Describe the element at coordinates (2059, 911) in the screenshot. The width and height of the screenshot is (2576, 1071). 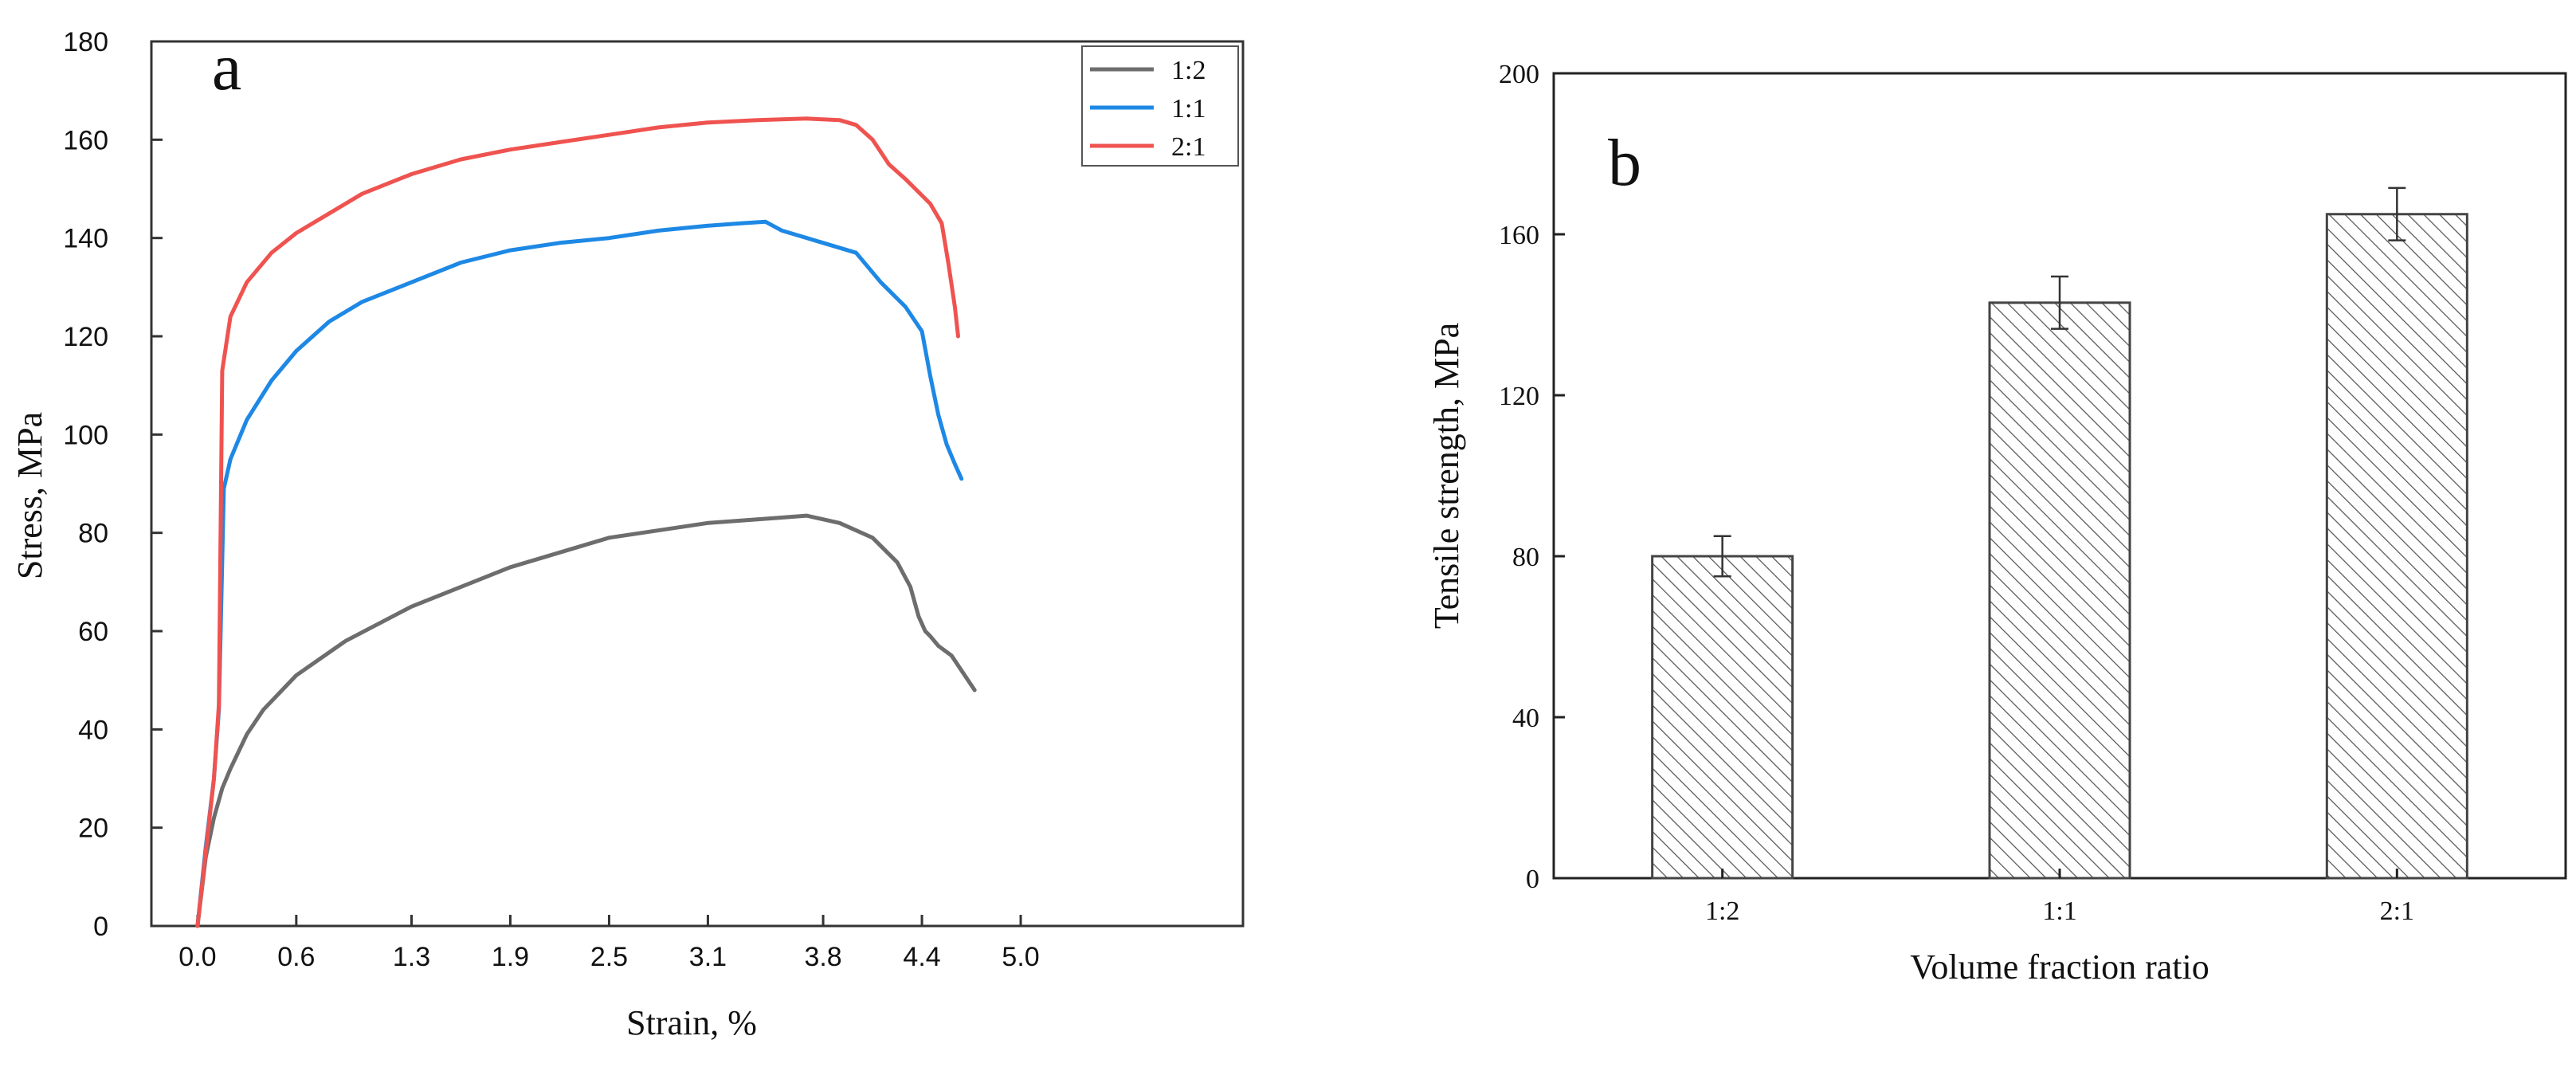
I see `panel-b-x-tick-label: 1:1` at that location.